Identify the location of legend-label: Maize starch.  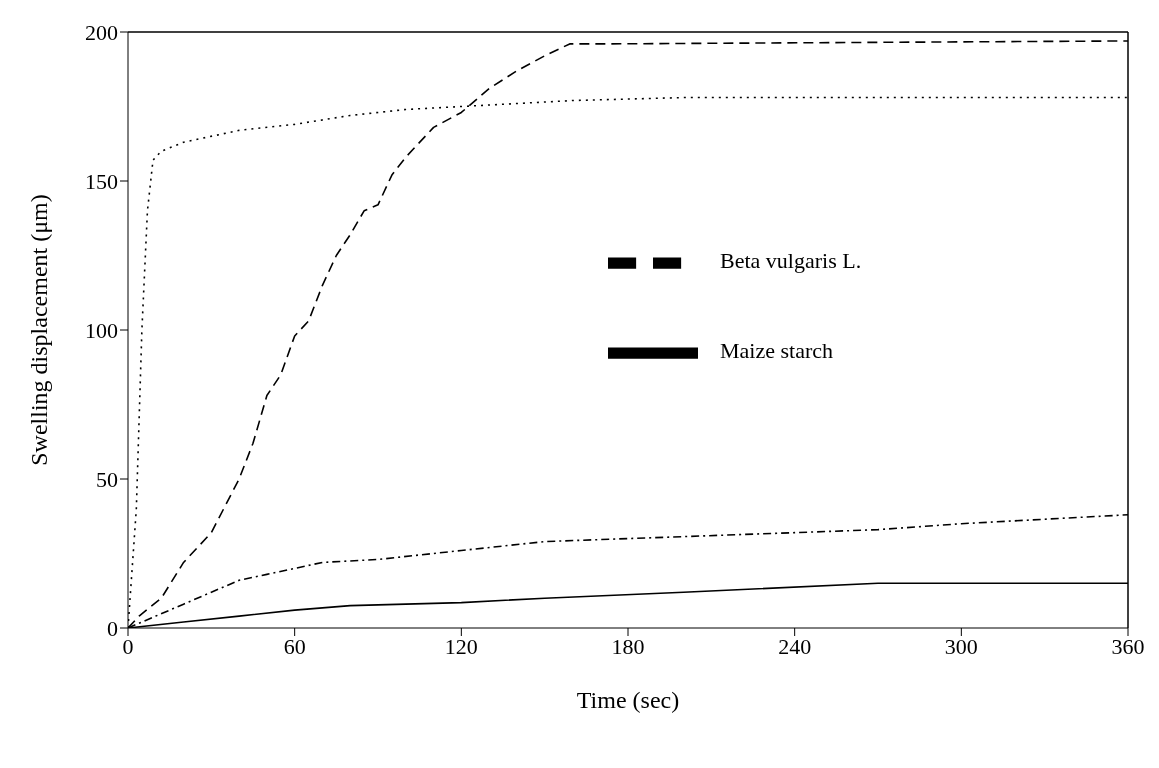
(776, 351).